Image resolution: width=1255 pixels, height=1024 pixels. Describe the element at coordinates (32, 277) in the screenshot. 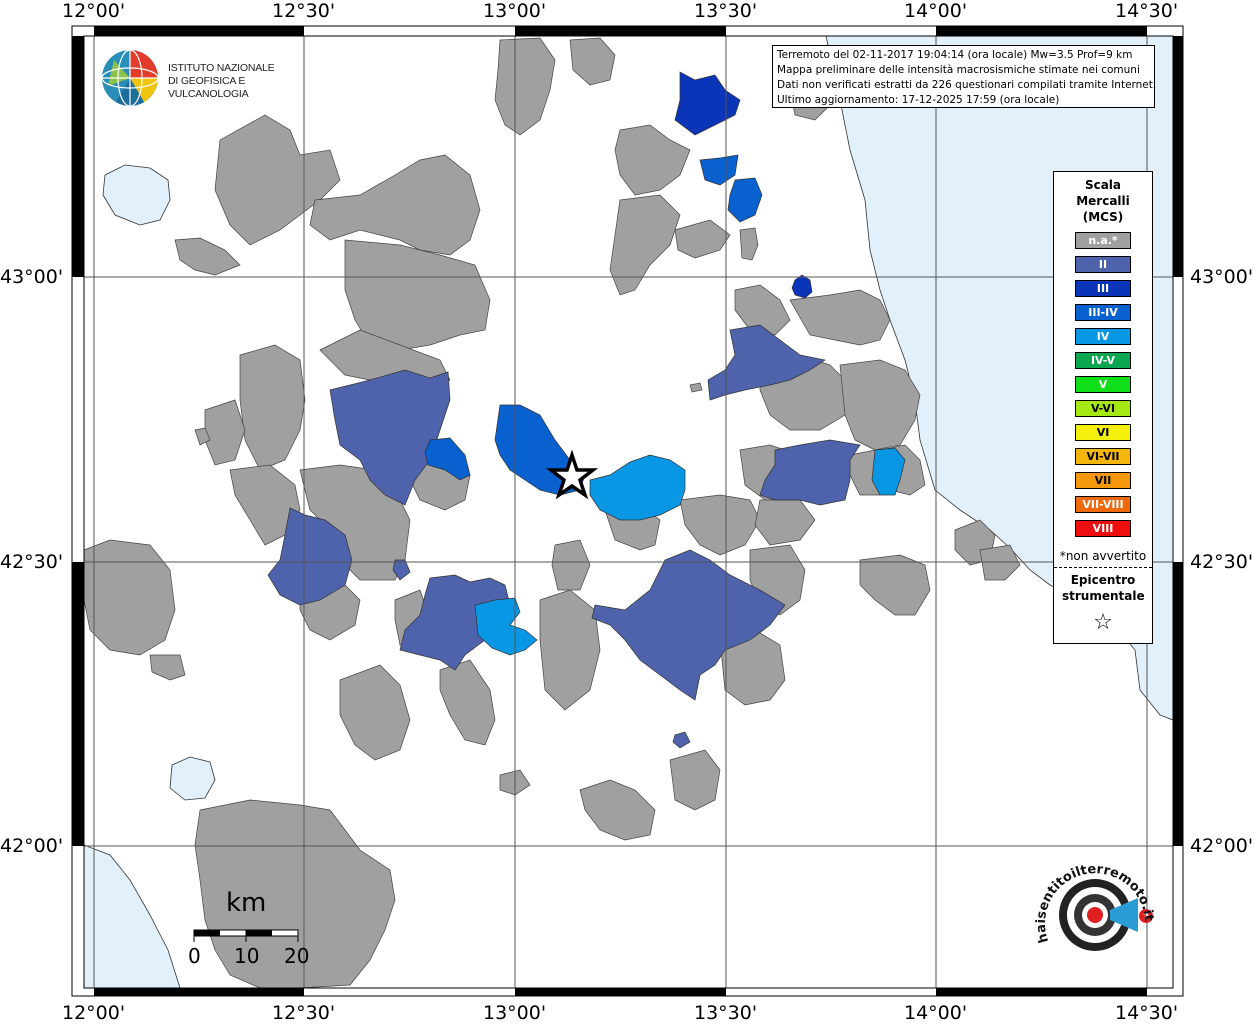

I see `lat-label-left-1: 43°00'` at that location.